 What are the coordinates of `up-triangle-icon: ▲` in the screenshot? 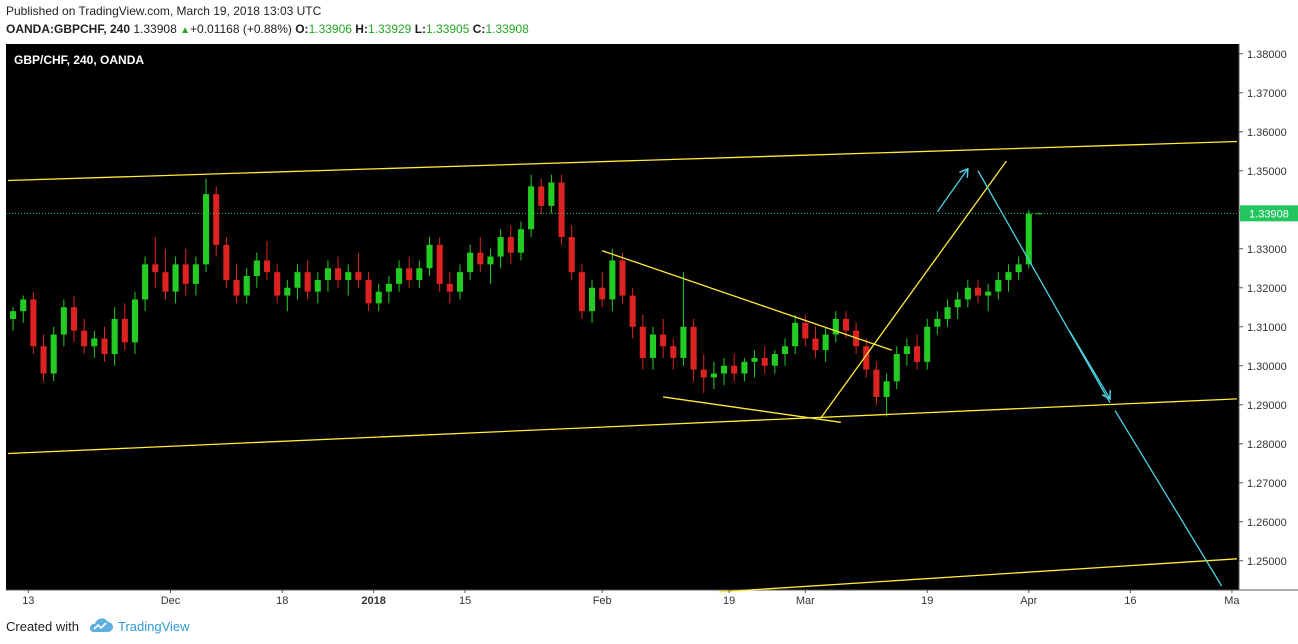 It's located at (185, 30).